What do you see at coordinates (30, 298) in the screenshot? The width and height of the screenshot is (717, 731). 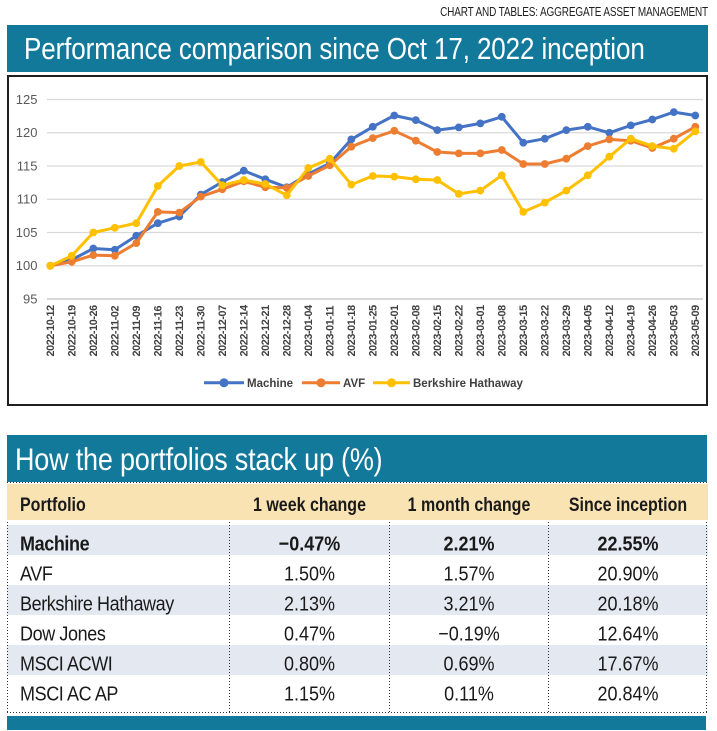 I see `svg-text: 95` at bounding box center [30, 298].